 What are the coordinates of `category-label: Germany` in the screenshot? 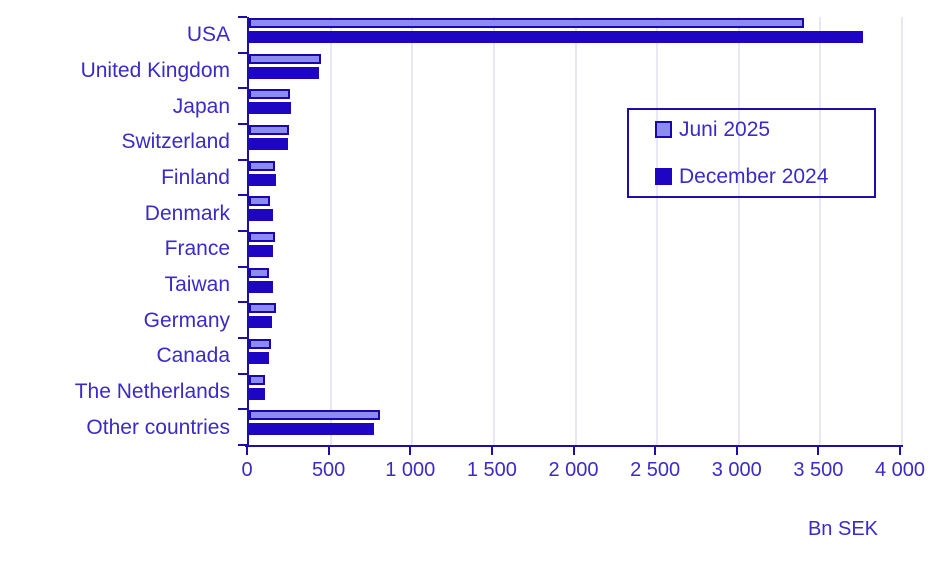 It's located at (186, 320).